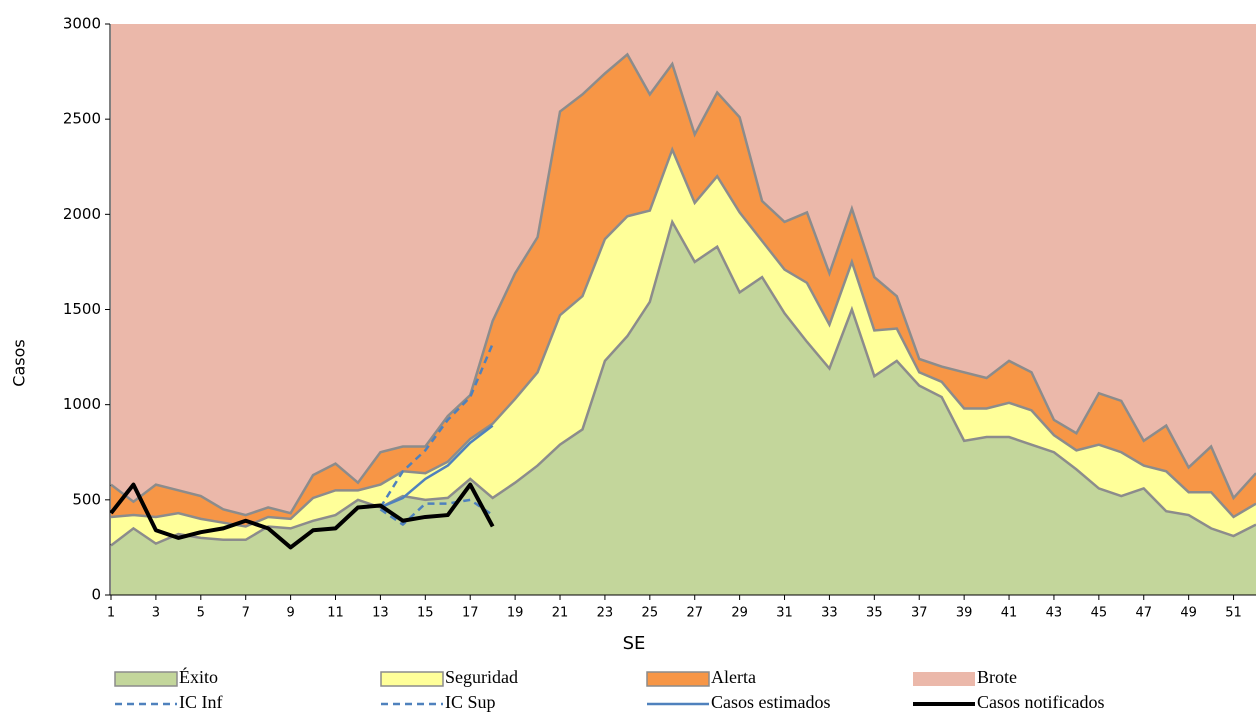 The width and height of the screenshot is (1256, 715). I want to click on y-tick-label: 1000, so click(82, 404).